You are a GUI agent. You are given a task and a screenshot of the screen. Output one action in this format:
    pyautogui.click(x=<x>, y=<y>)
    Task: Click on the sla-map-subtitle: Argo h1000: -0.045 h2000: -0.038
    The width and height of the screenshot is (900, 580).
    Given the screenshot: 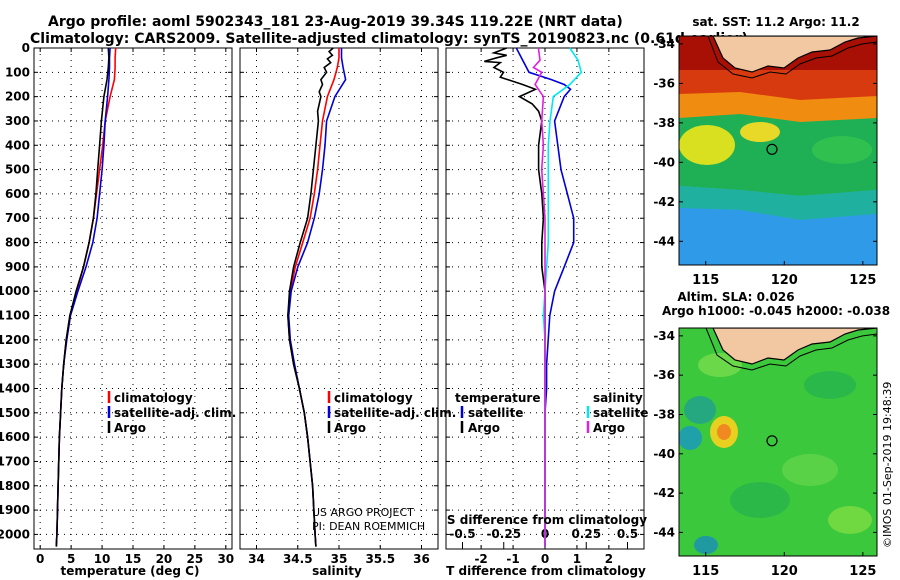 What is the action you would take?
    pyautogui.click(x=776, y=311)
    